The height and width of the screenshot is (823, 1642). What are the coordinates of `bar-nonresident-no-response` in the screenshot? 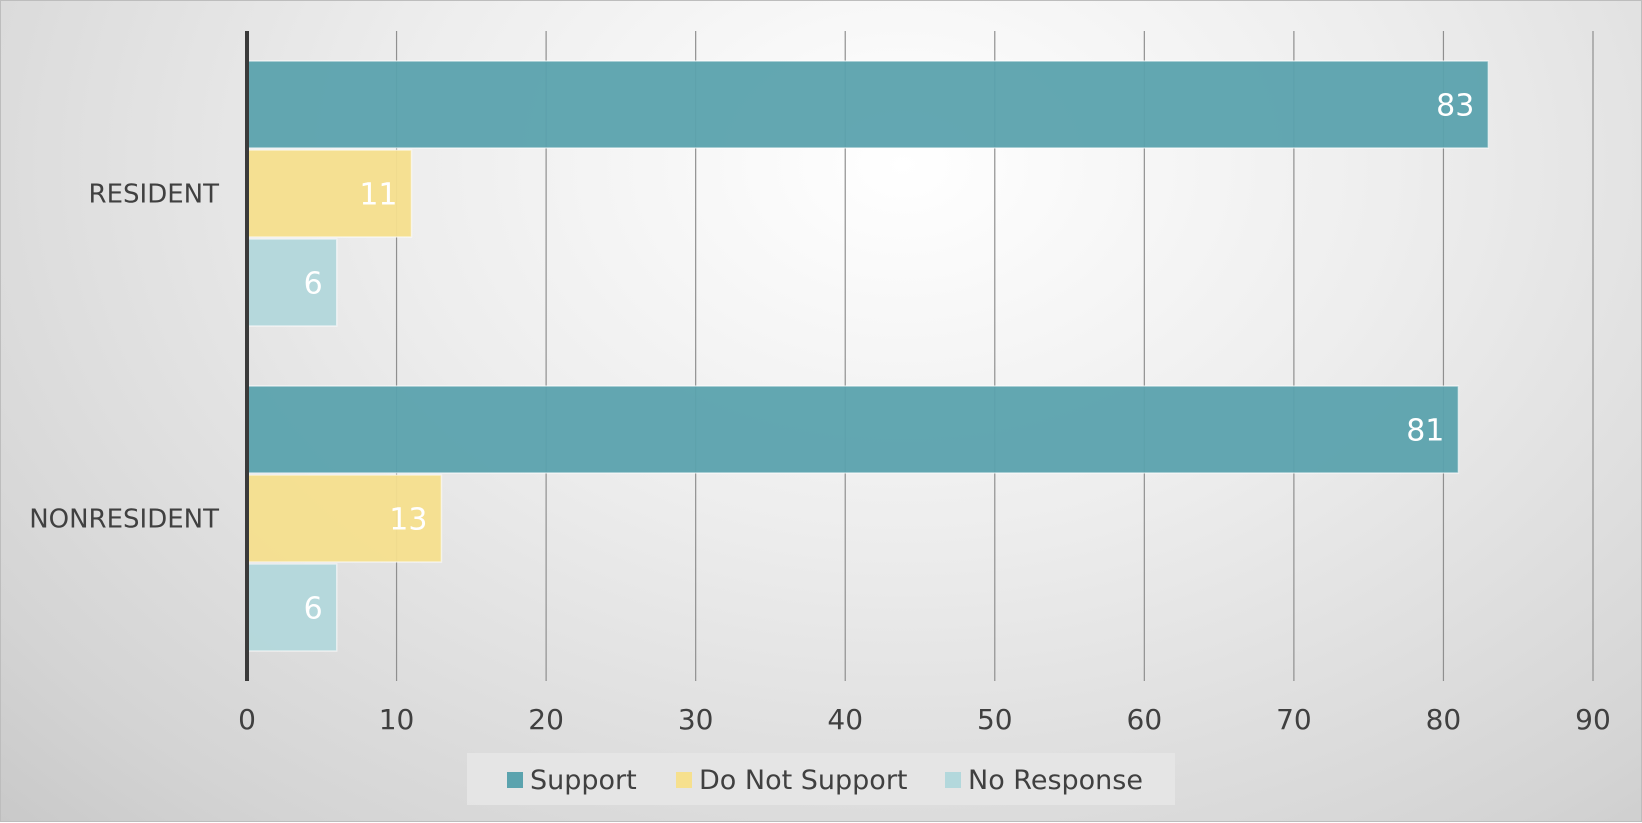 It's located at (292, 607).